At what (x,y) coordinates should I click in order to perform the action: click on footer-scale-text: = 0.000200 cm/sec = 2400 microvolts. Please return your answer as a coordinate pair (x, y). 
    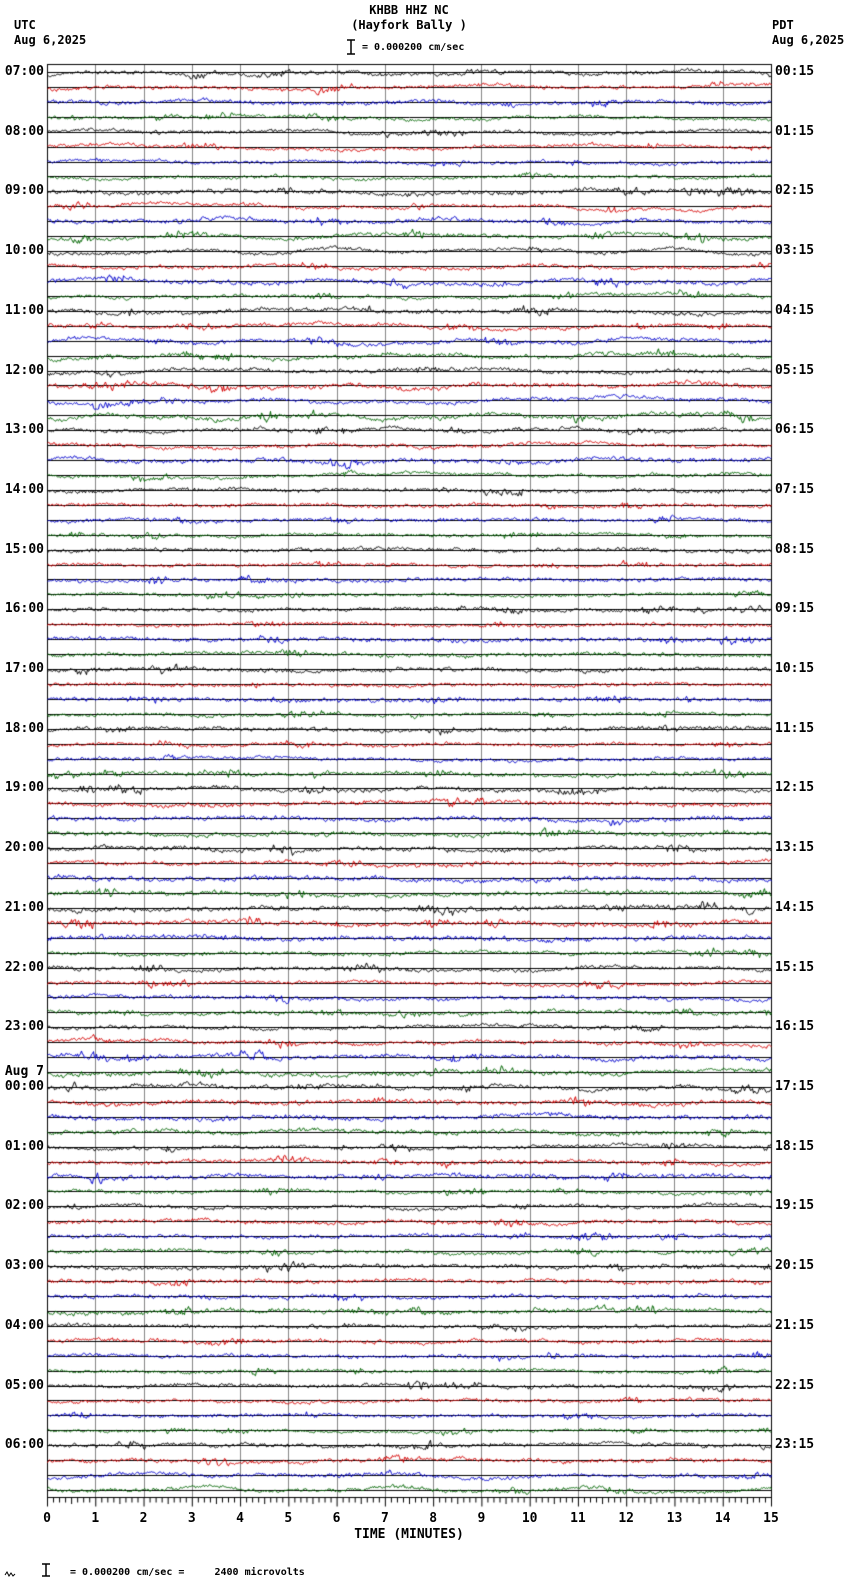
    Looking at the image, I should click on (187, 1572).